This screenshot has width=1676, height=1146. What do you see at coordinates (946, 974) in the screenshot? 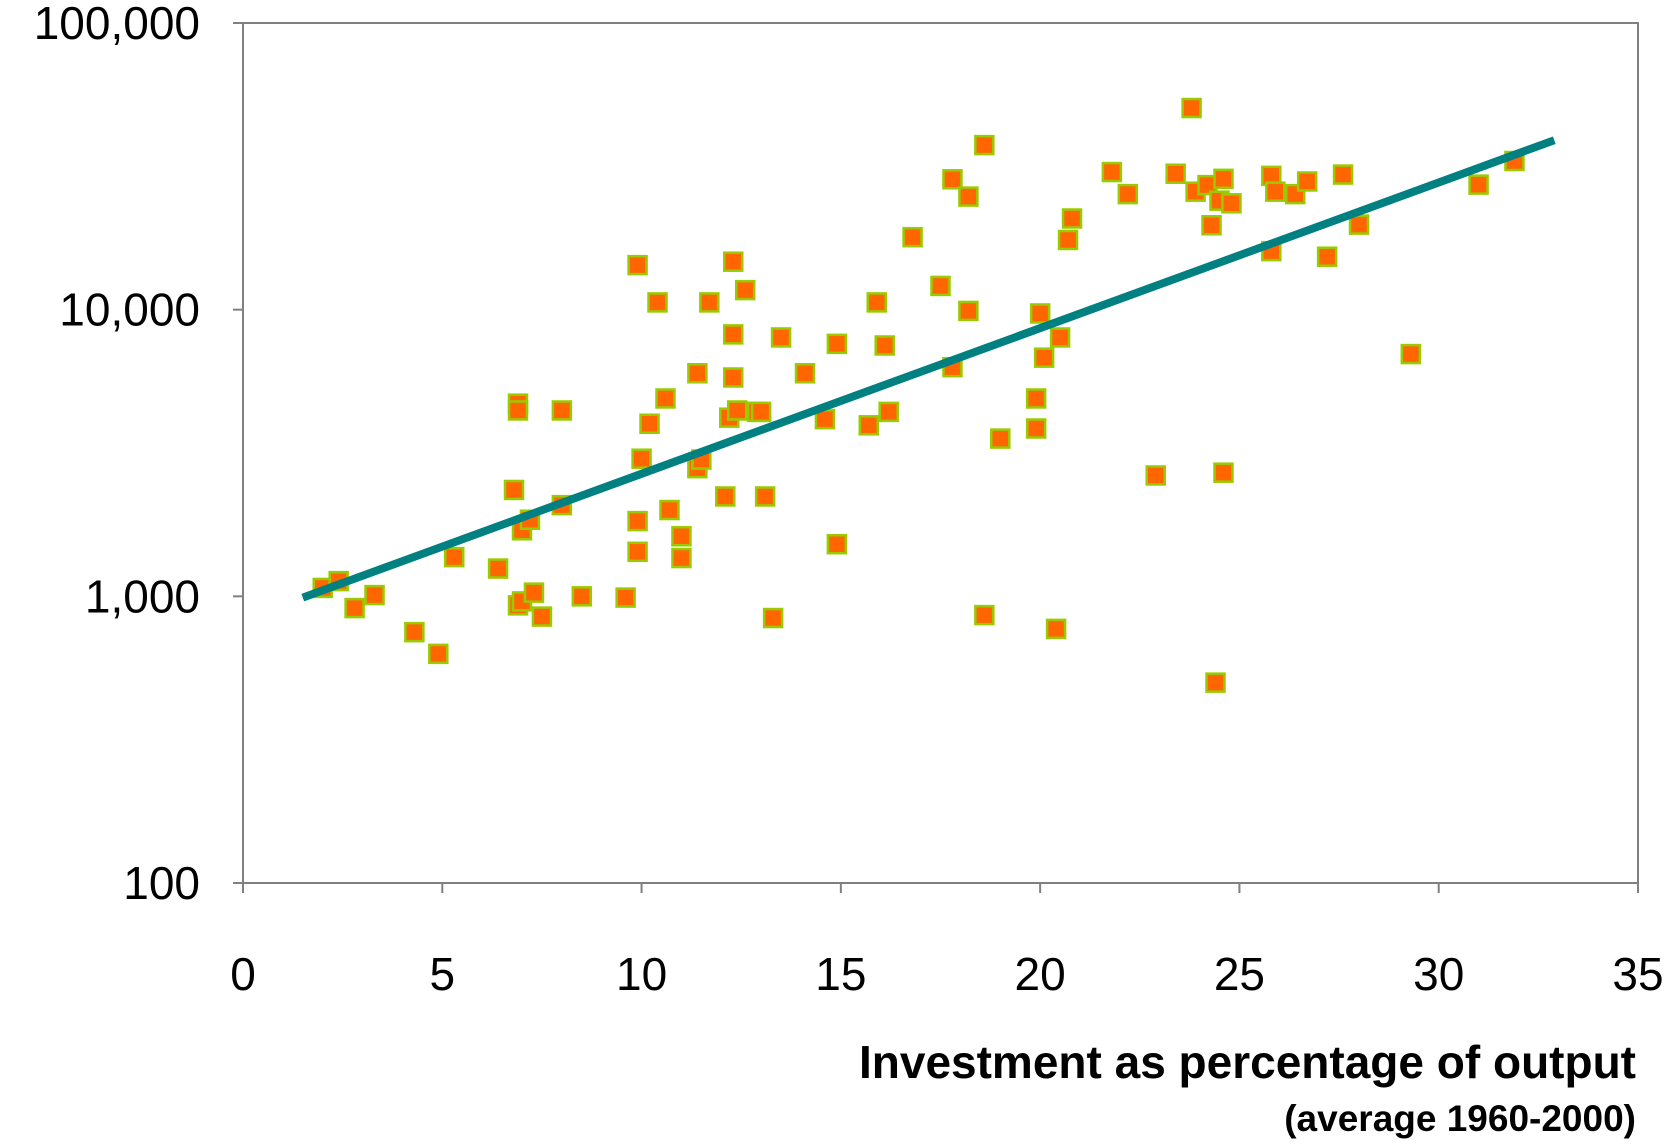
I see `x-tick-labels: 0 5 10 15 20 25 30 35` at bounding box center [946, 974].